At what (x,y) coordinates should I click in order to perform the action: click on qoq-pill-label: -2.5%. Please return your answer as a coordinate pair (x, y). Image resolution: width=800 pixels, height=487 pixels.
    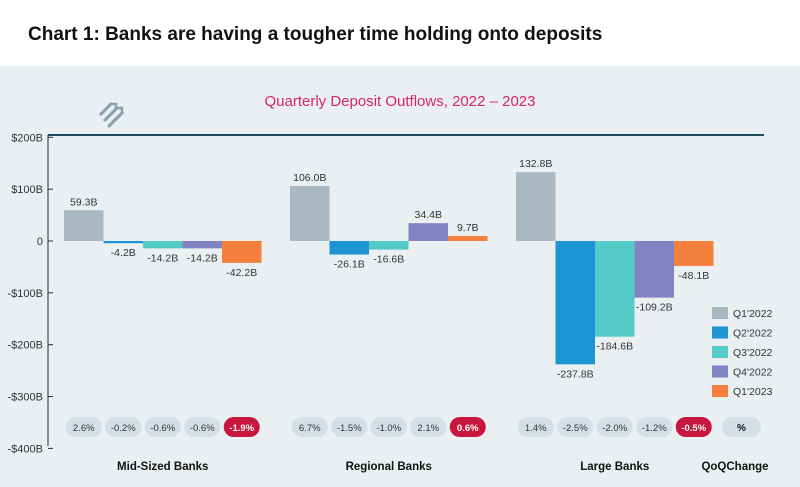
    Looking at the image, I should click on (575, 428).